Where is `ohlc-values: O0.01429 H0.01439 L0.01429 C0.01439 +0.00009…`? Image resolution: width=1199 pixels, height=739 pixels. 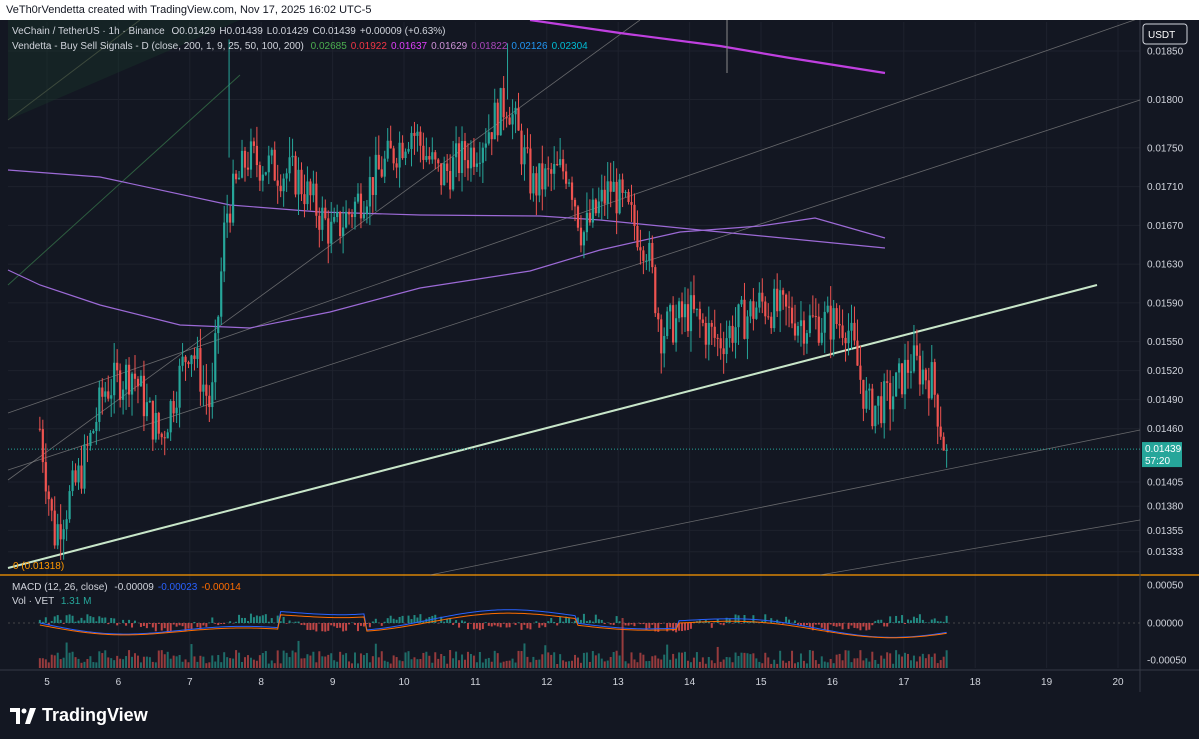 ohlc-values: O0.01429 H0.01439 L0.01429 C0.01439 +0.00009… is located at coordinates (306, 31).